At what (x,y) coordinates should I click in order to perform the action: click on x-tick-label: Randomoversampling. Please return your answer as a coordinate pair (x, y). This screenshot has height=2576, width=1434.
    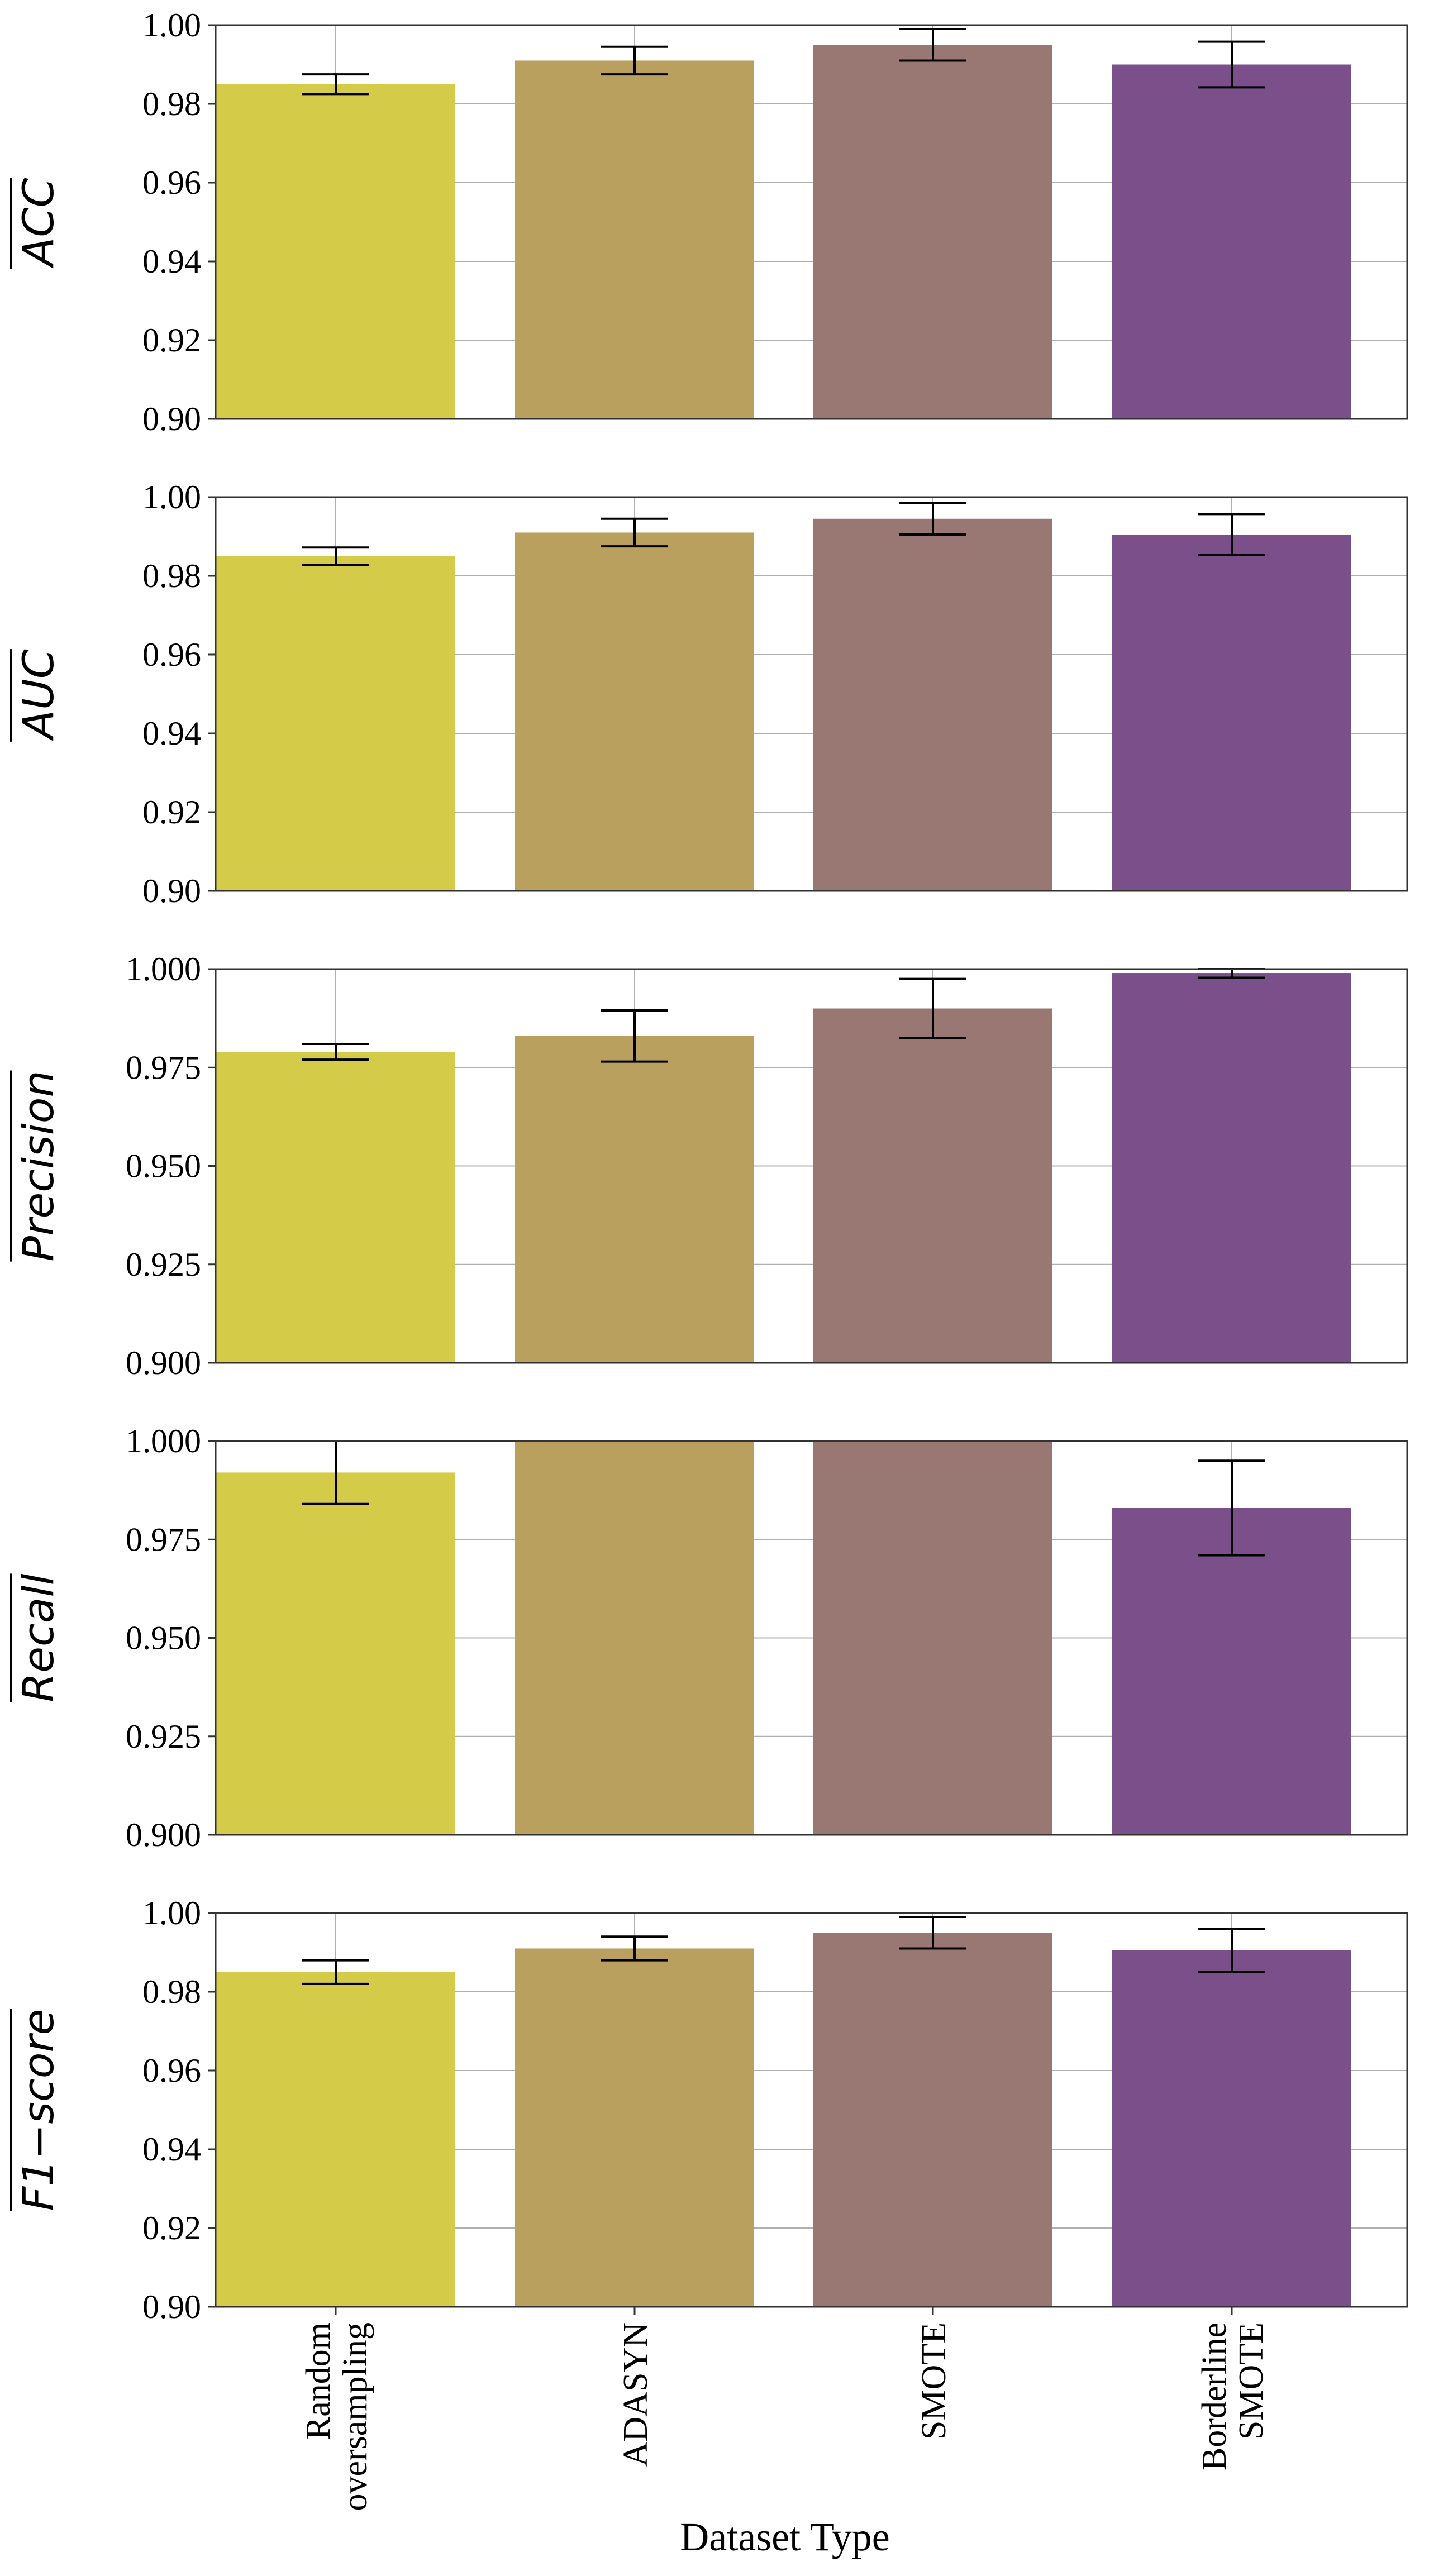
    Looking at the image, I should click on (336, 2417).